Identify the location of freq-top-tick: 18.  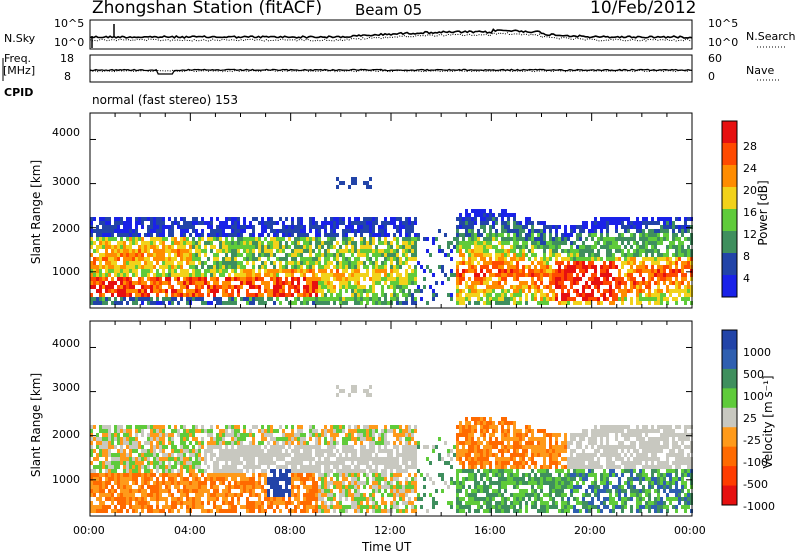
(67, 58).